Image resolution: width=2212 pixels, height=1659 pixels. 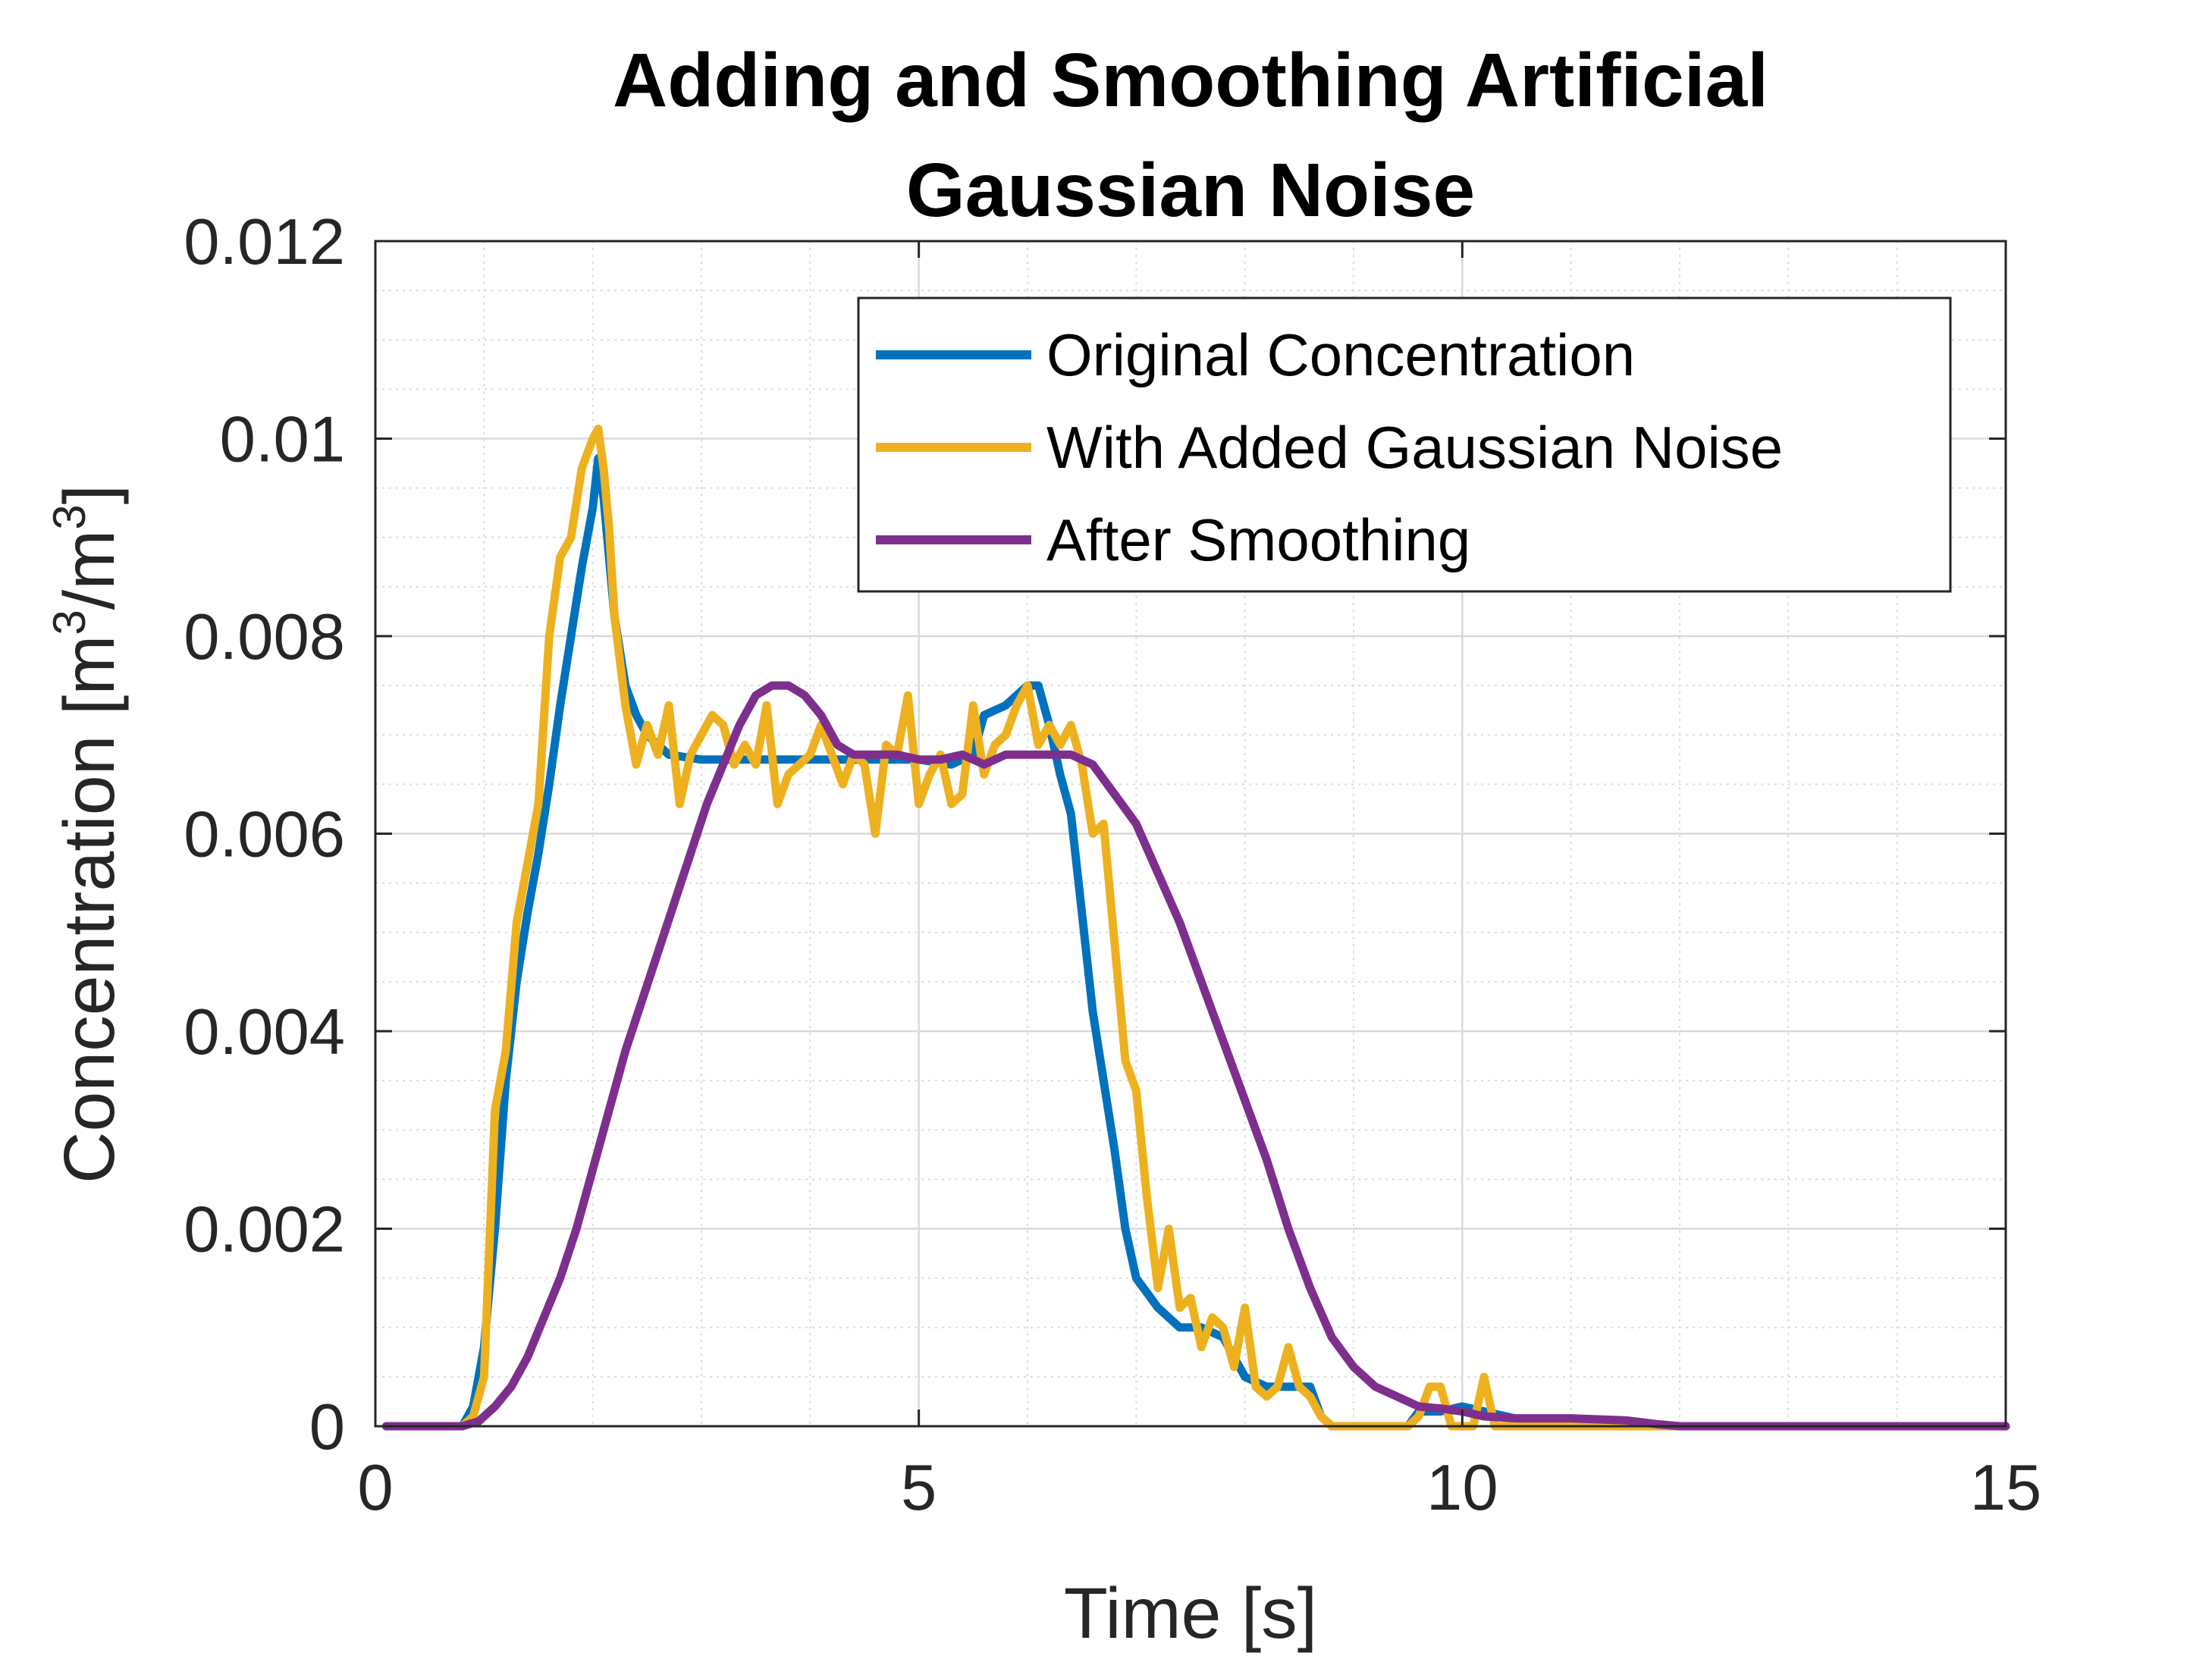 I want to click on x-tick-label: 5, so click(x=919, y=1488).